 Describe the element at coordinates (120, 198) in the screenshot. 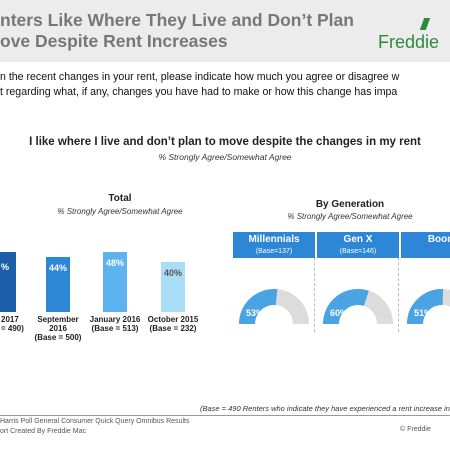

I see `total-chart-title: Total` at that location.